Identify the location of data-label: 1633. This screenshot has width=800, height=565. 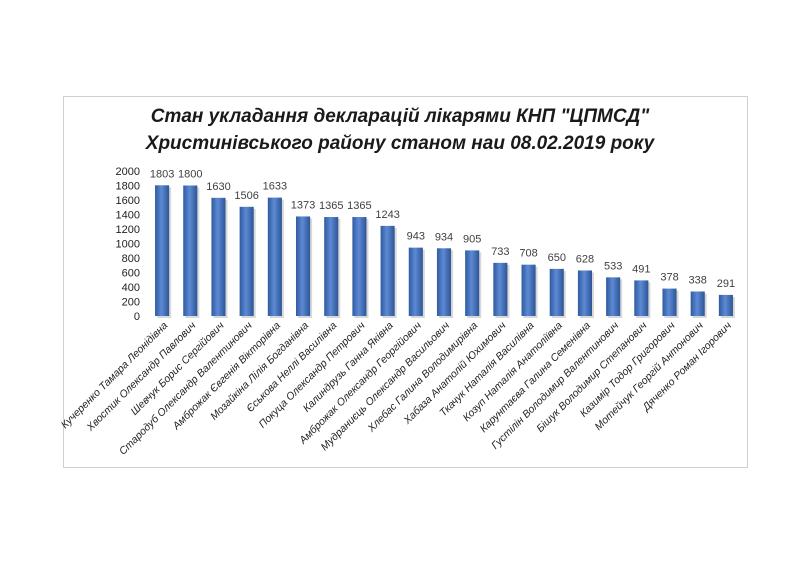
(275, 187).